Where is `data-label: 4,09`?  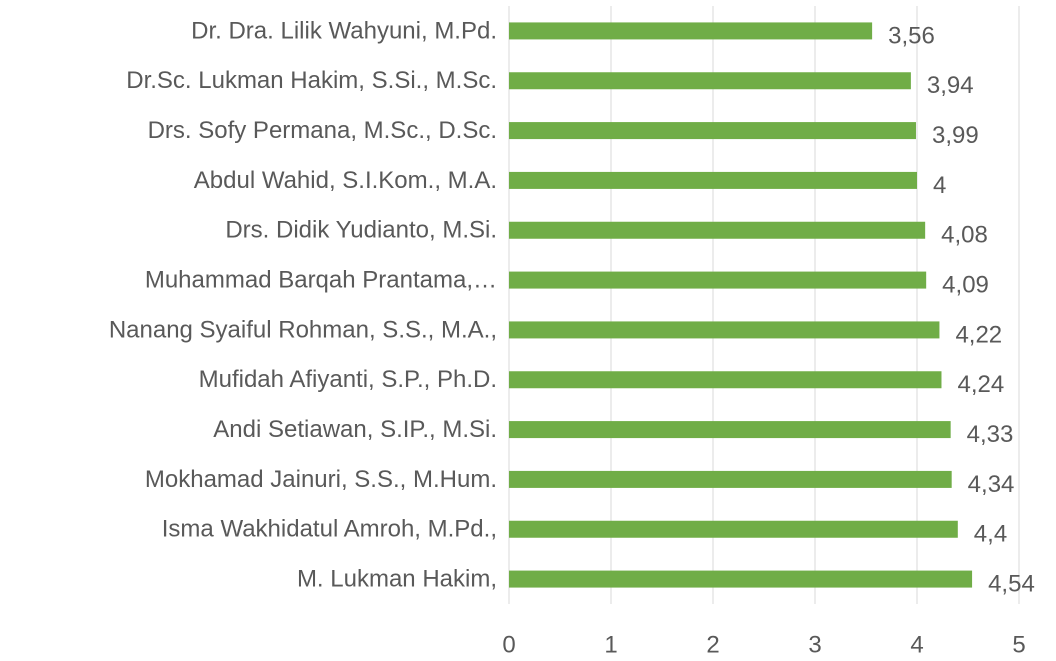
data-label: 4,09 is located at coordinates (965, 284).